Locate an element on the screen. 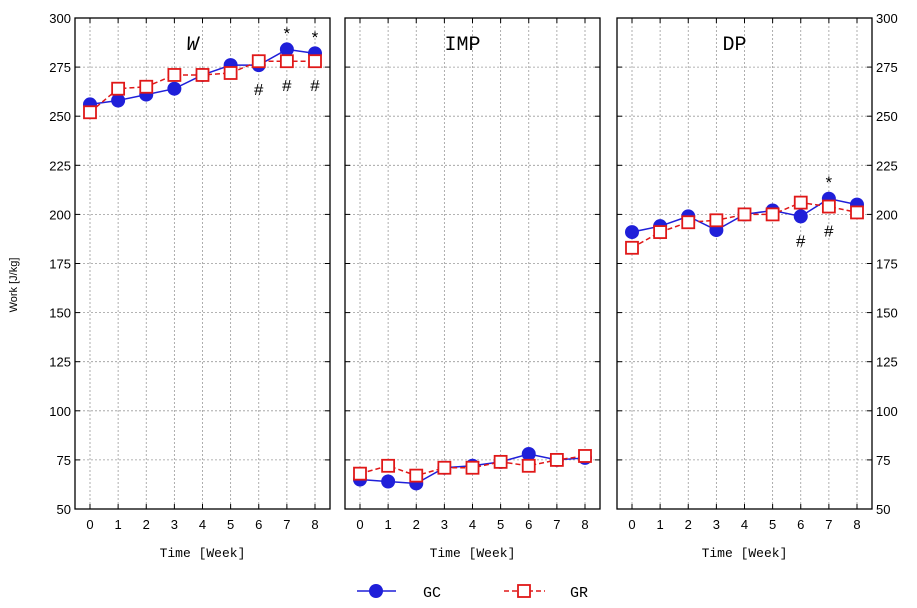  y-tick-label-right: 100 is located at coordinates (887, 411).